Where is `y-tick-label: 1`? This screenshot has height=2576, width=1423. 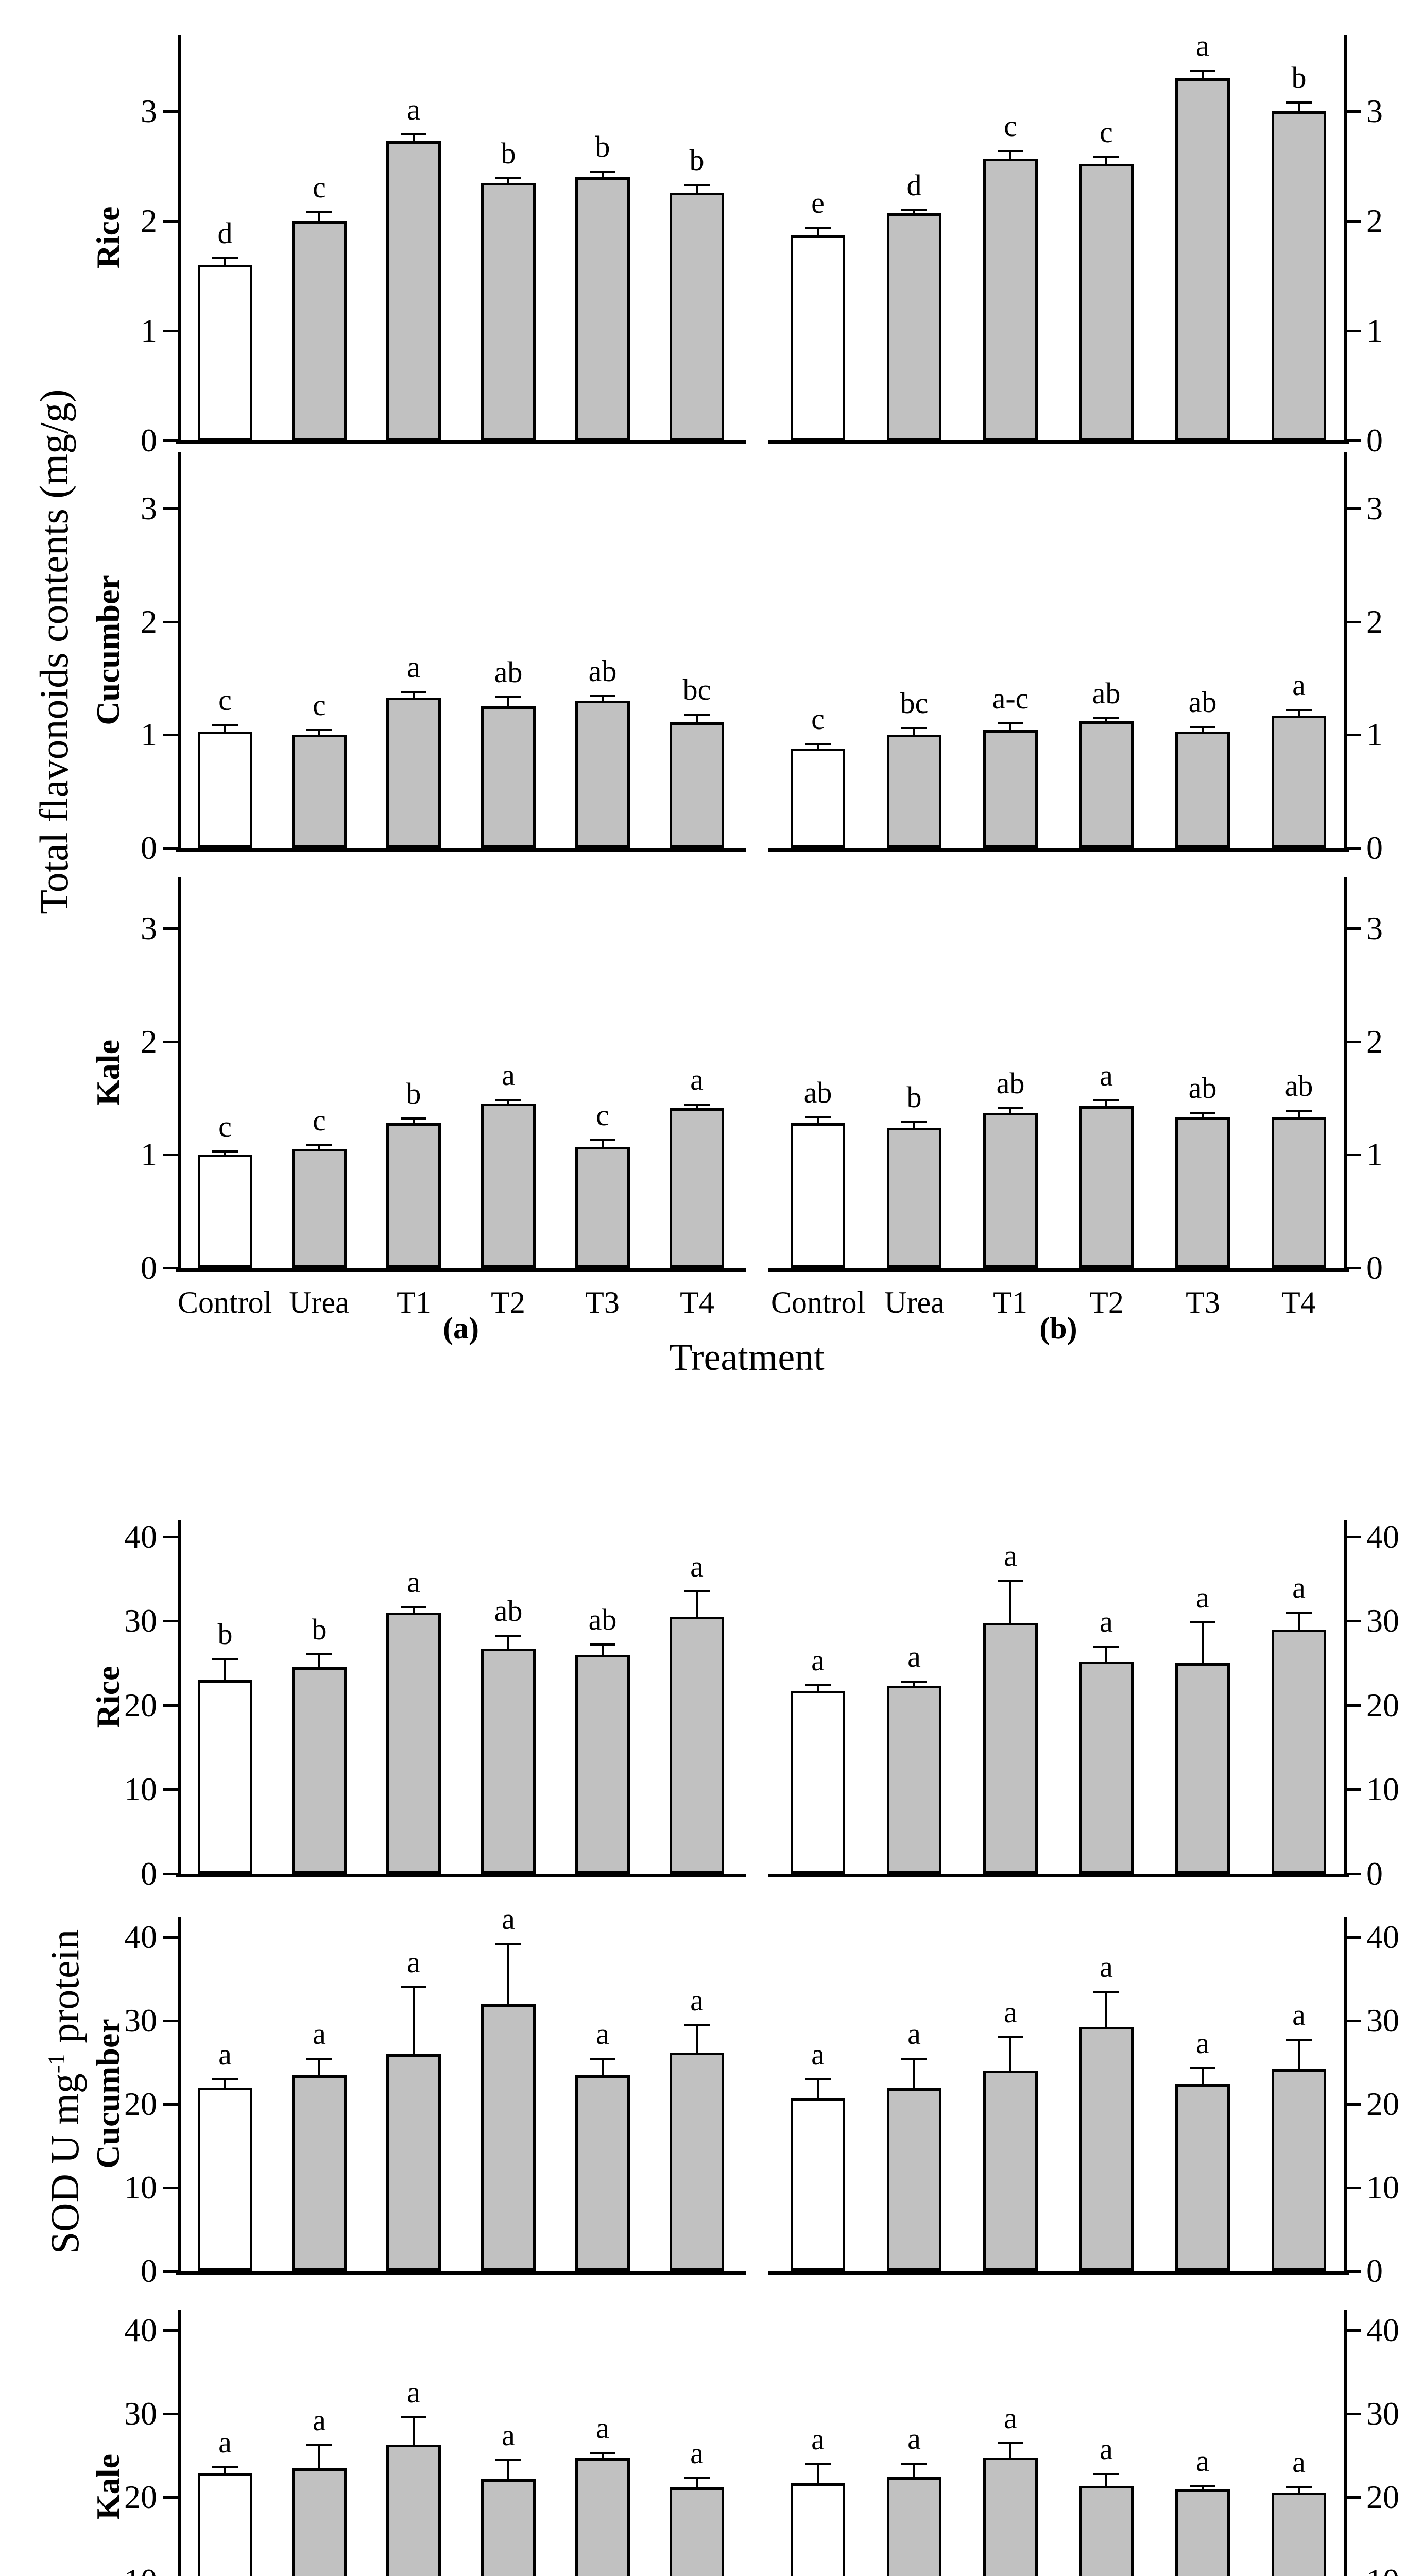 y-tick-label: 1 is located at coordinates (1374, 331).